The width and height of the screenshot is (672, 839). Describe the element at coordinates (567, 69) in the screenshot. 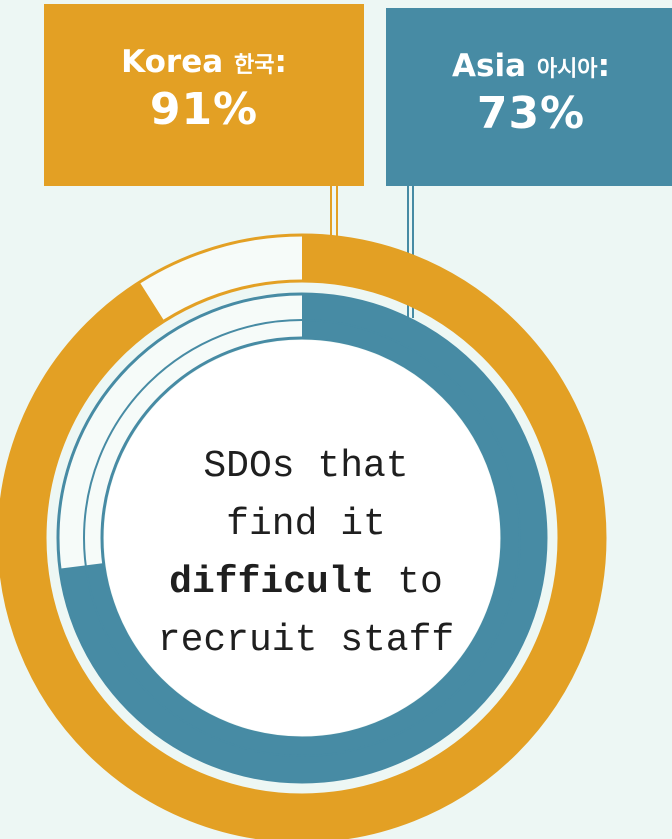

I see `asia-name-kr: 아시아` at that location.